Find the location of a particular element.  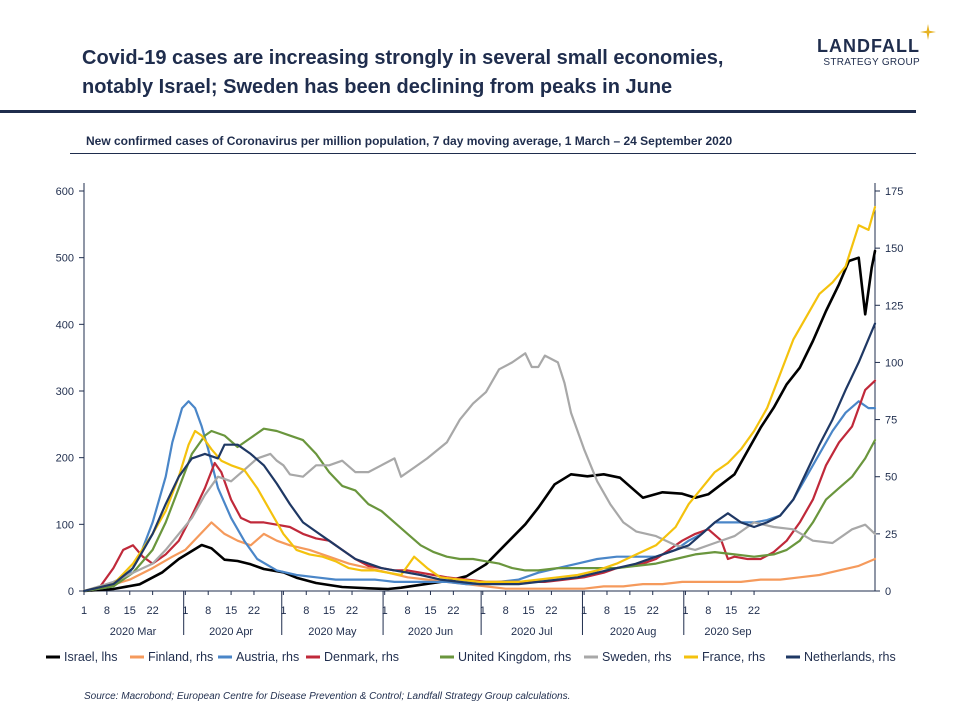

x-month-label: 2020 Sep is located at coordinates (727, 632).